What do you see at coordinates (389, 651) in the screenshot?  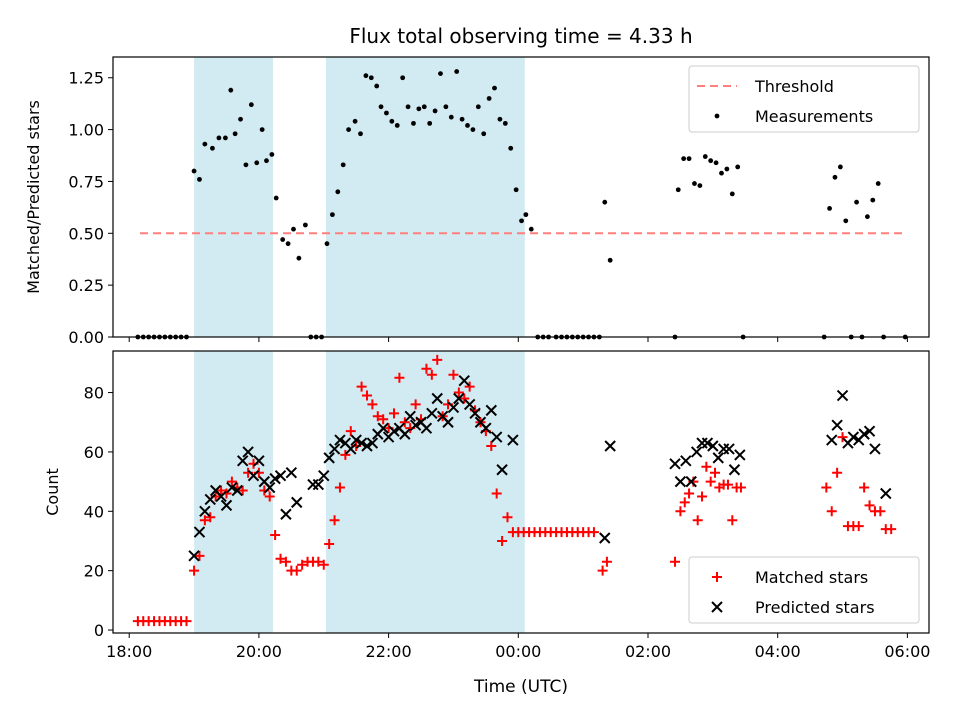 I see `x-tick-label: 22:00` at bounding box center [389, 651].